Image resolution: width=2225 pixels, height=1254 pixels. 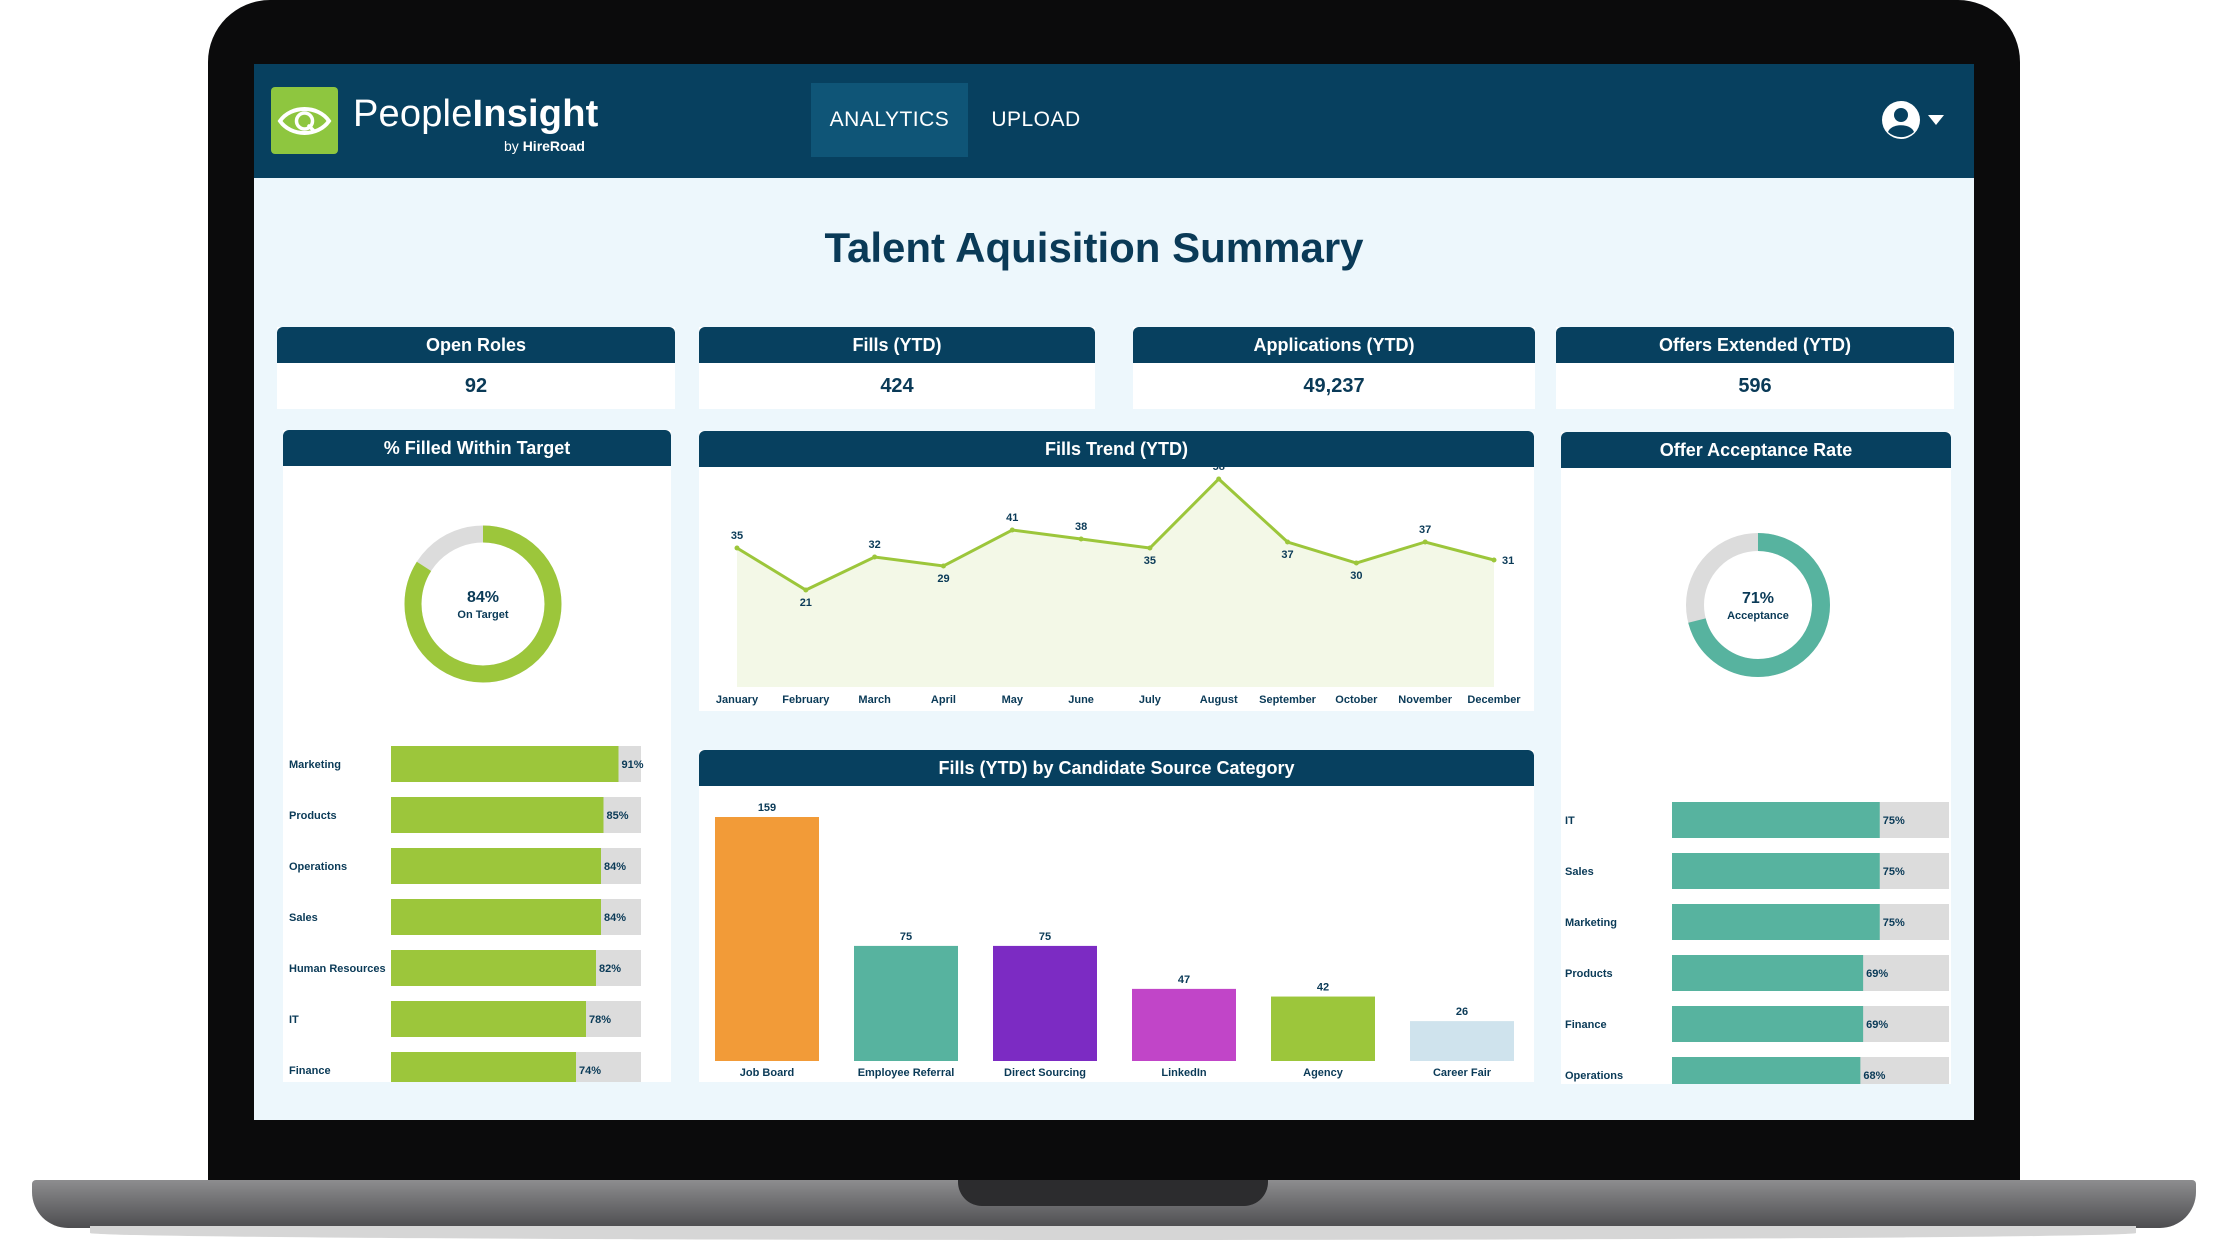 I want to click on brand-name: PeopleInsight, so click(x=475, y=114).